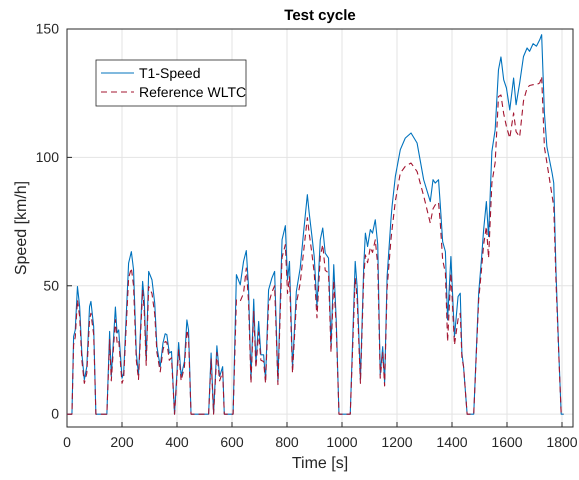  I want to click on x-tick-label: 600, so click(232, 442).